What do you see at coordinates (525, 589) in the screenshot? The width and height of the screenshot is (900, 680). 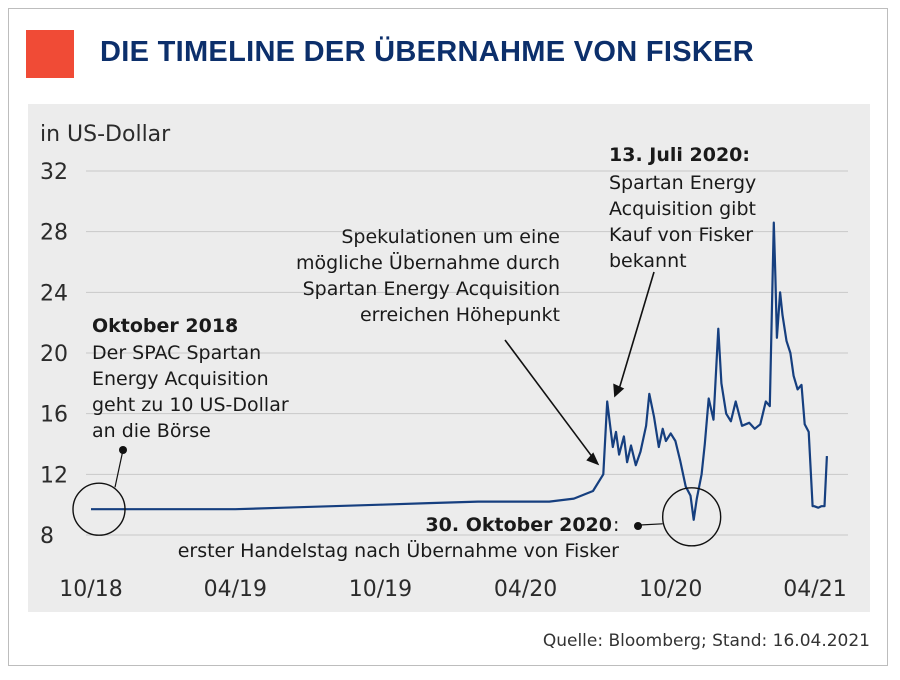 I see `x-tick-label: 04/20` at bounding box center [525, 589].